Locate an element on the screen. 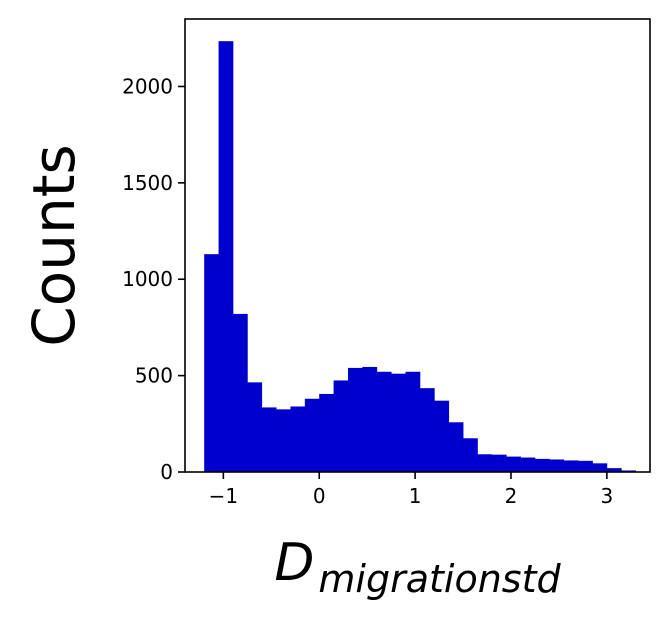  y-tick-label: 0 is located at coordinates (166, 472).